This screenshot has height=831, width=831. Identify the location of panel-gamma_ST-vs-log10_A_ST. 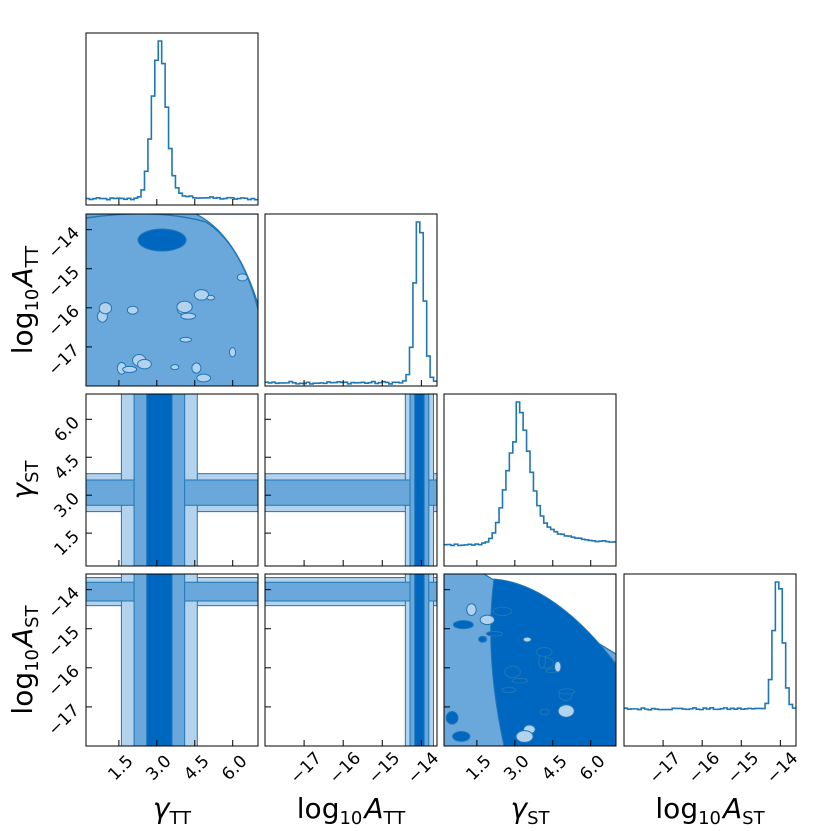
(530, 660).